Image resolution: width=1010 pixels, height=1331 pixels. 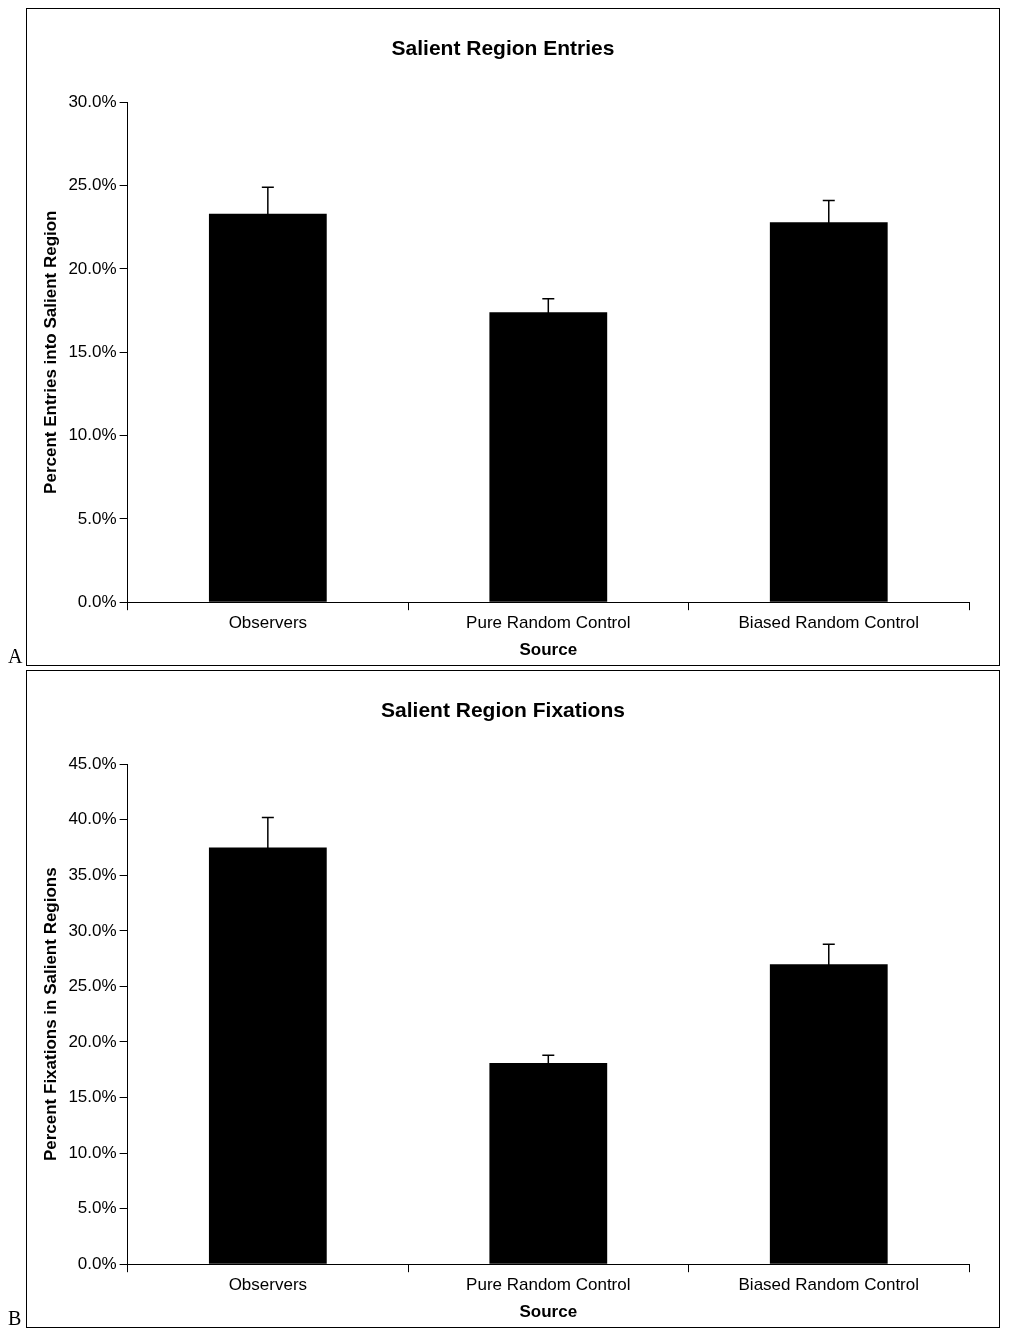 What do you see at coordinates (92, 819) in the screenshot?
I see `y-tick-label: 40.0%` at bounding box center [92, 819].